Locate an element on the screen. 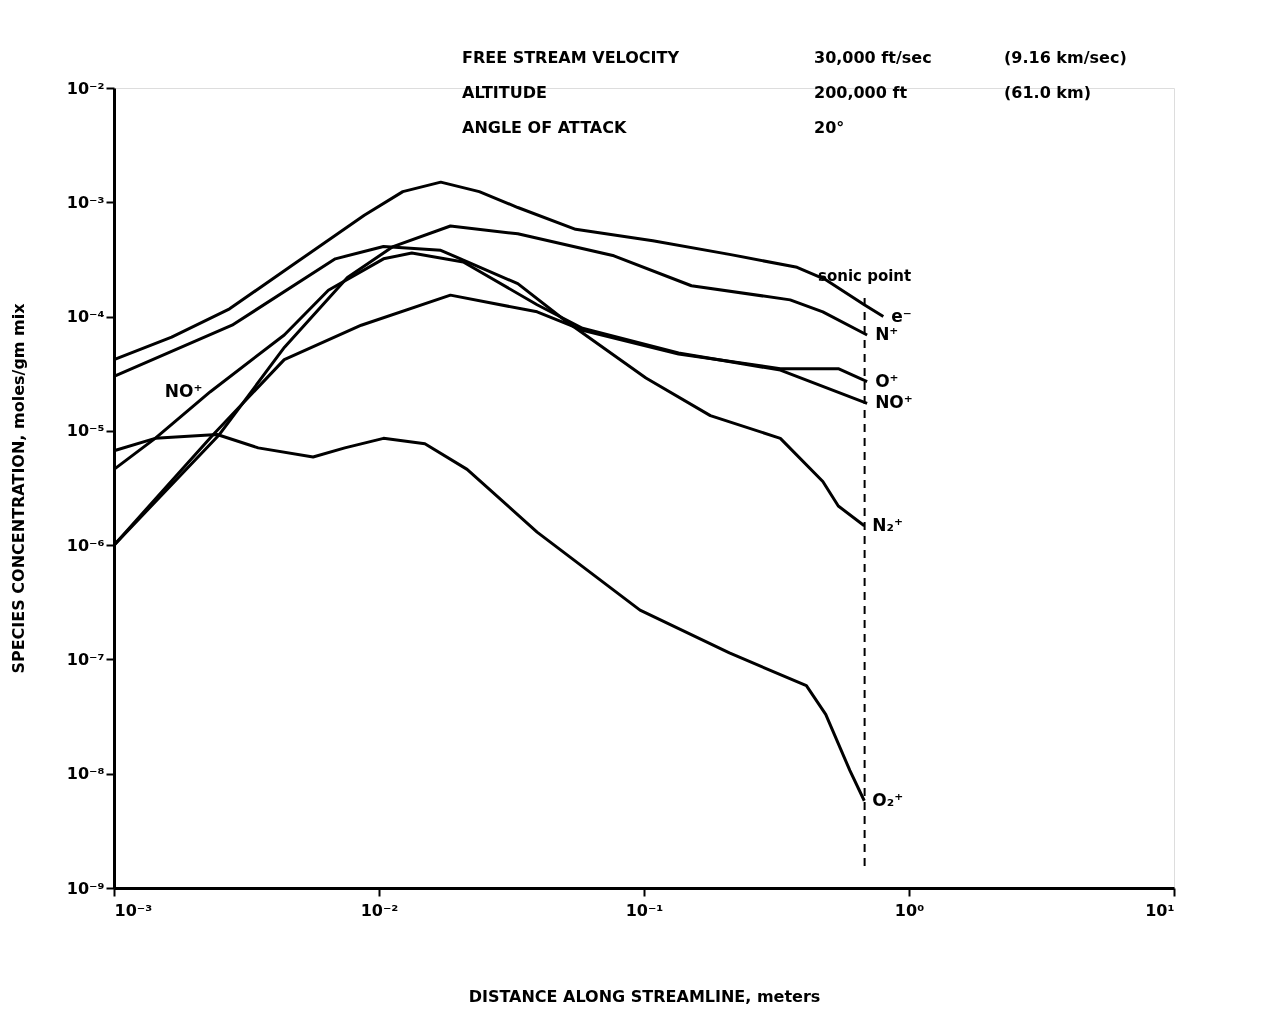  annotation: (61.0 km) is located at coordinates (1047, 92).